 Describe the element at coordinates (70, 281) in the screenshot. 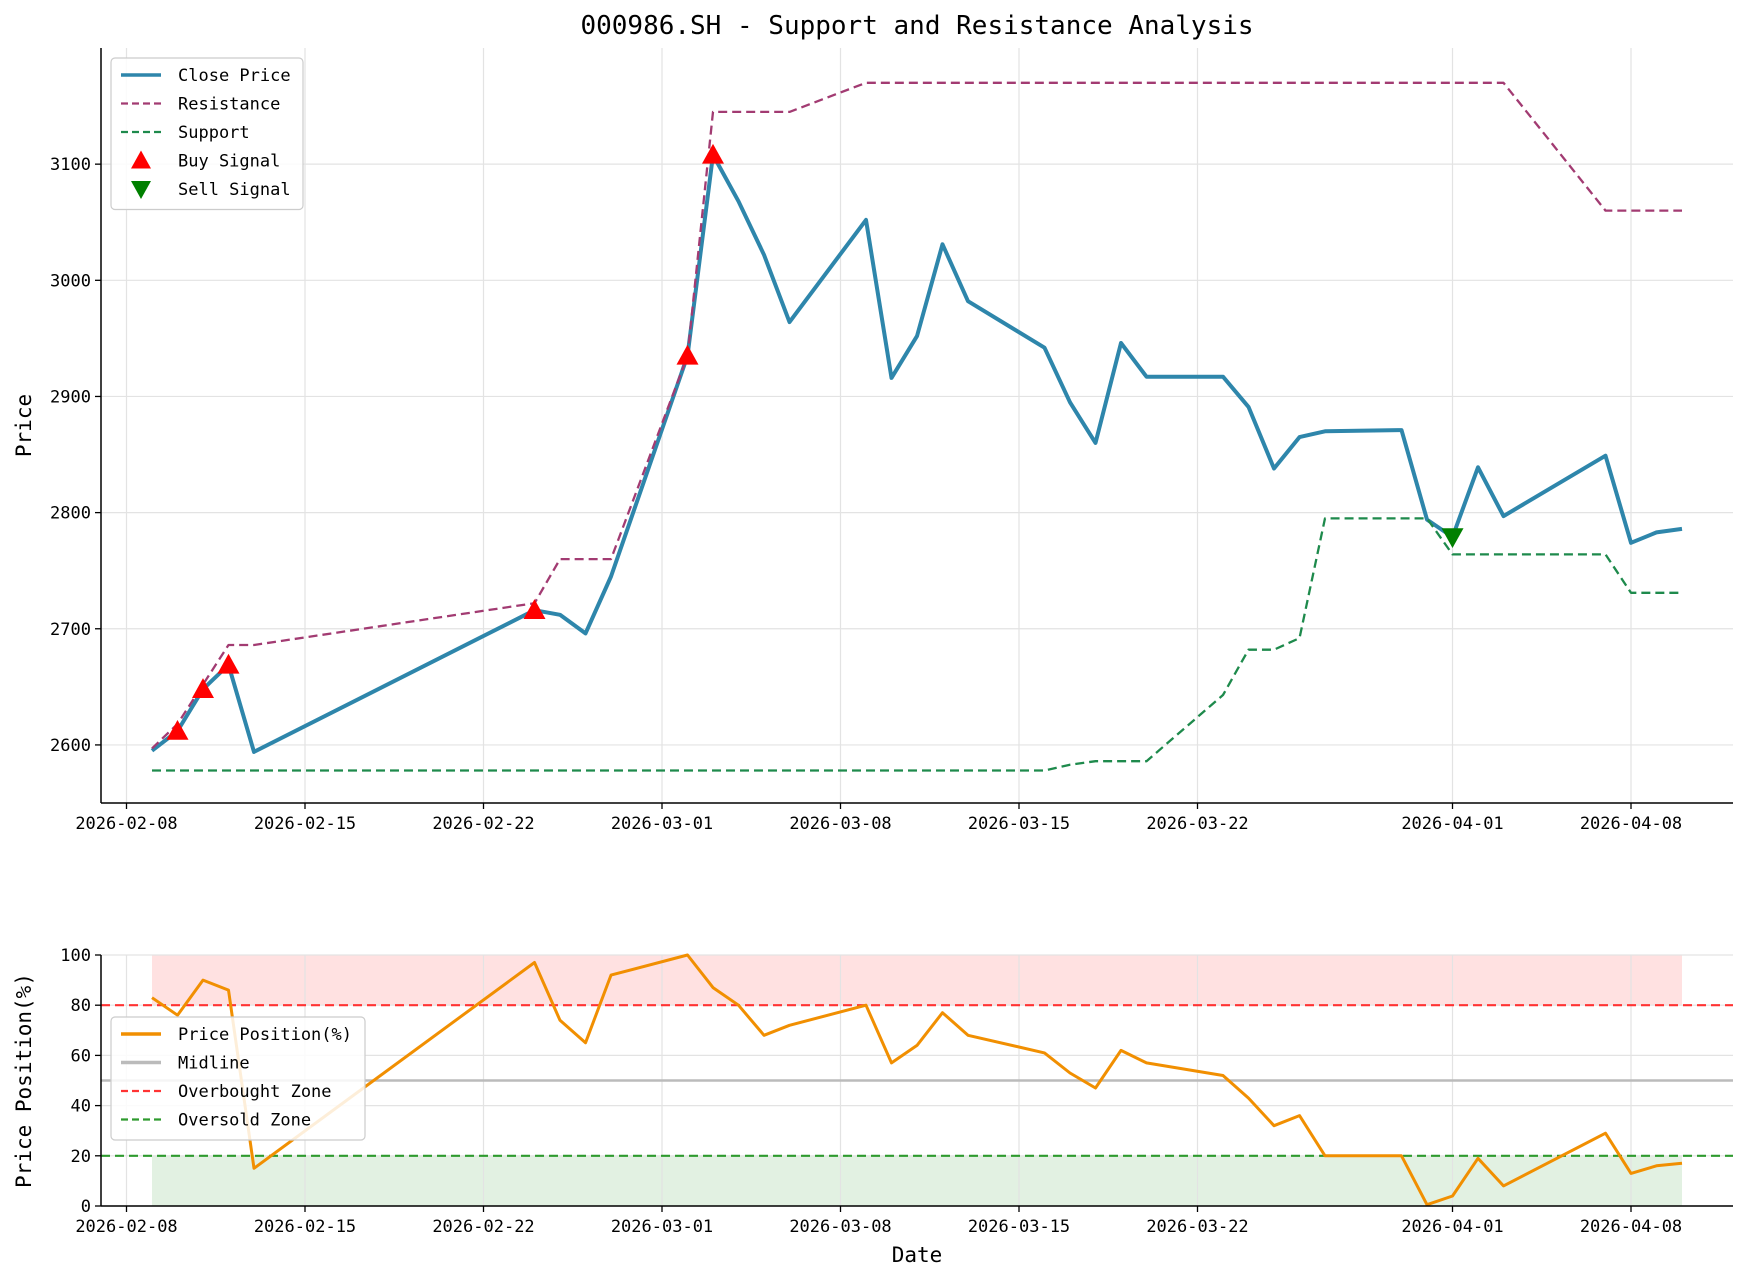

I see `price-ytick-label: 3000` at that location.